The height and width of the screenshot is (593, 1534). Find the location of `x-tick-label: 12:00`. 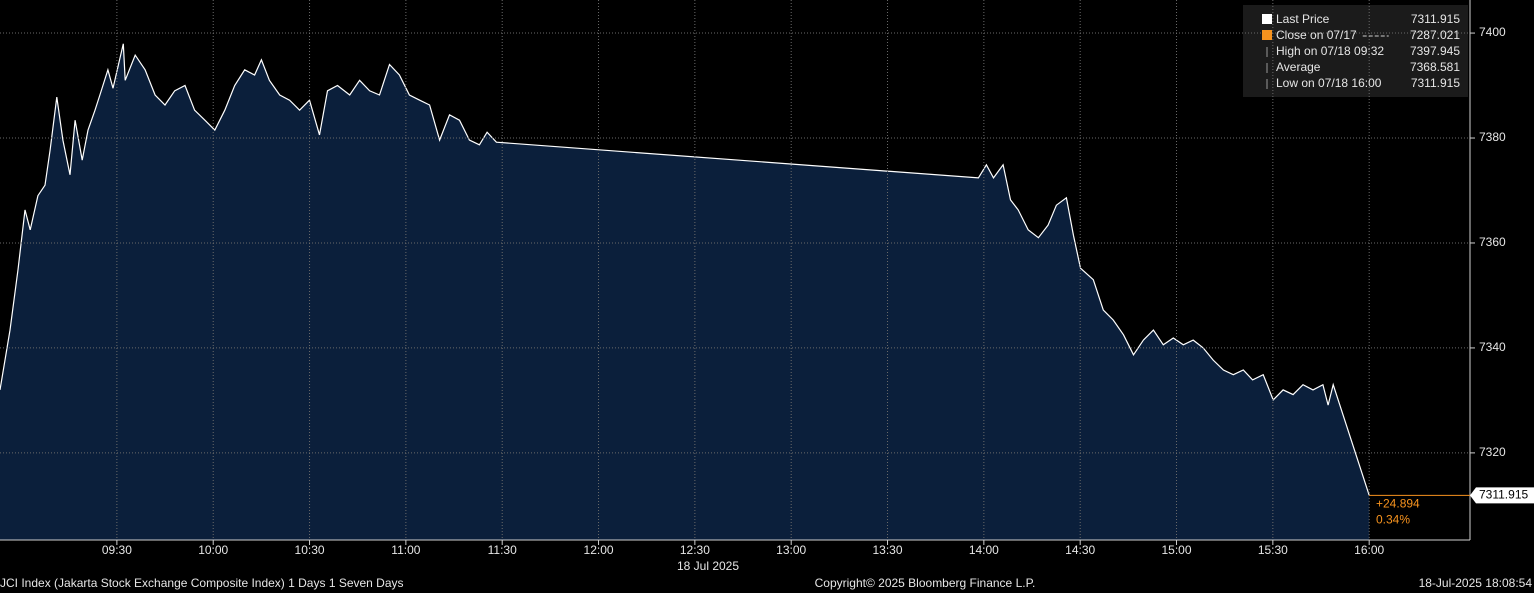

x-tick-label: 12:00 is located at coordinates (599, 550).